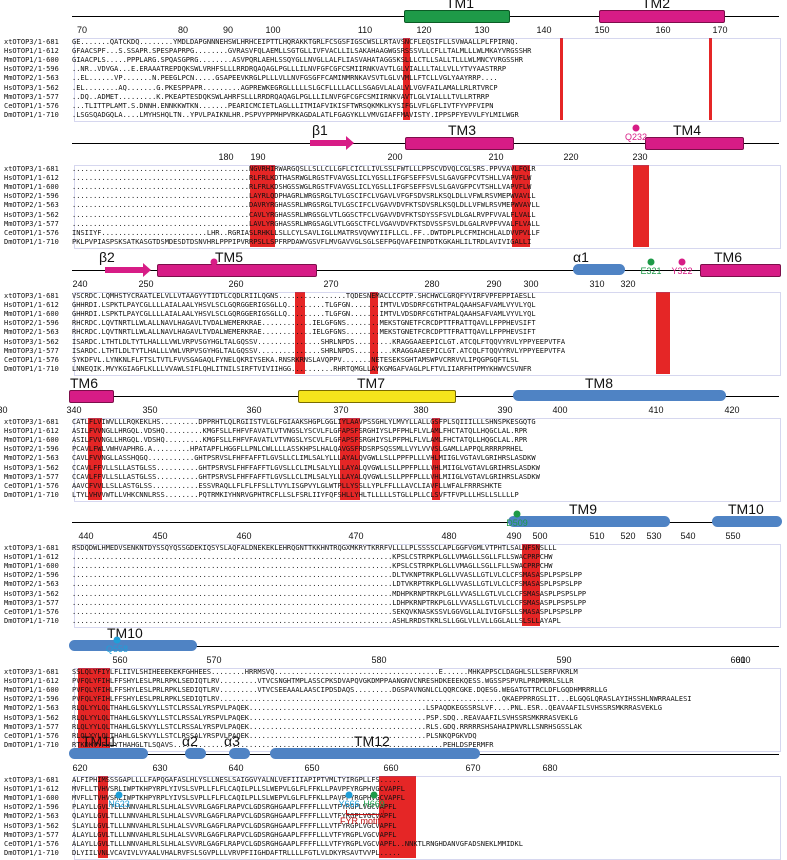 The width and height of the screenshot is (787, 860). Describe the element at coordinates (374, 804) in the screenshot. I see `residue-label: H669` at that location.